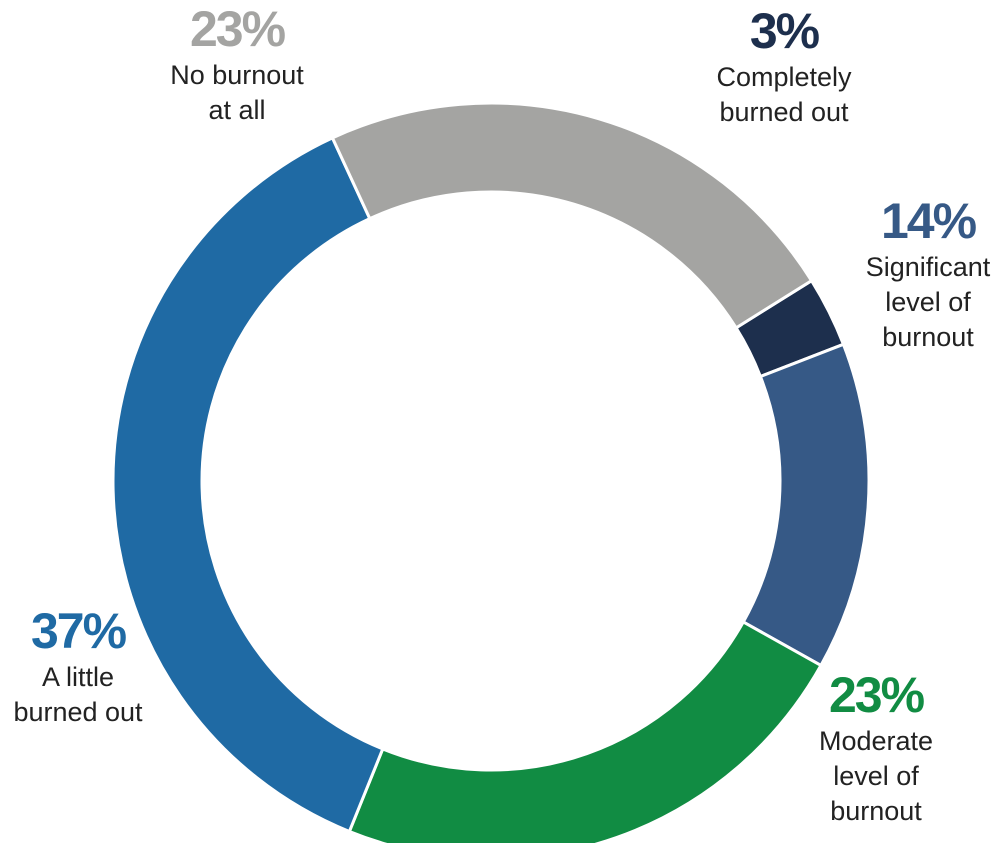 Image resolution: width=1003 pixels, height=843 pixels. I want to click on slice-label-group: 37%A little burned out, so click(78, 665).